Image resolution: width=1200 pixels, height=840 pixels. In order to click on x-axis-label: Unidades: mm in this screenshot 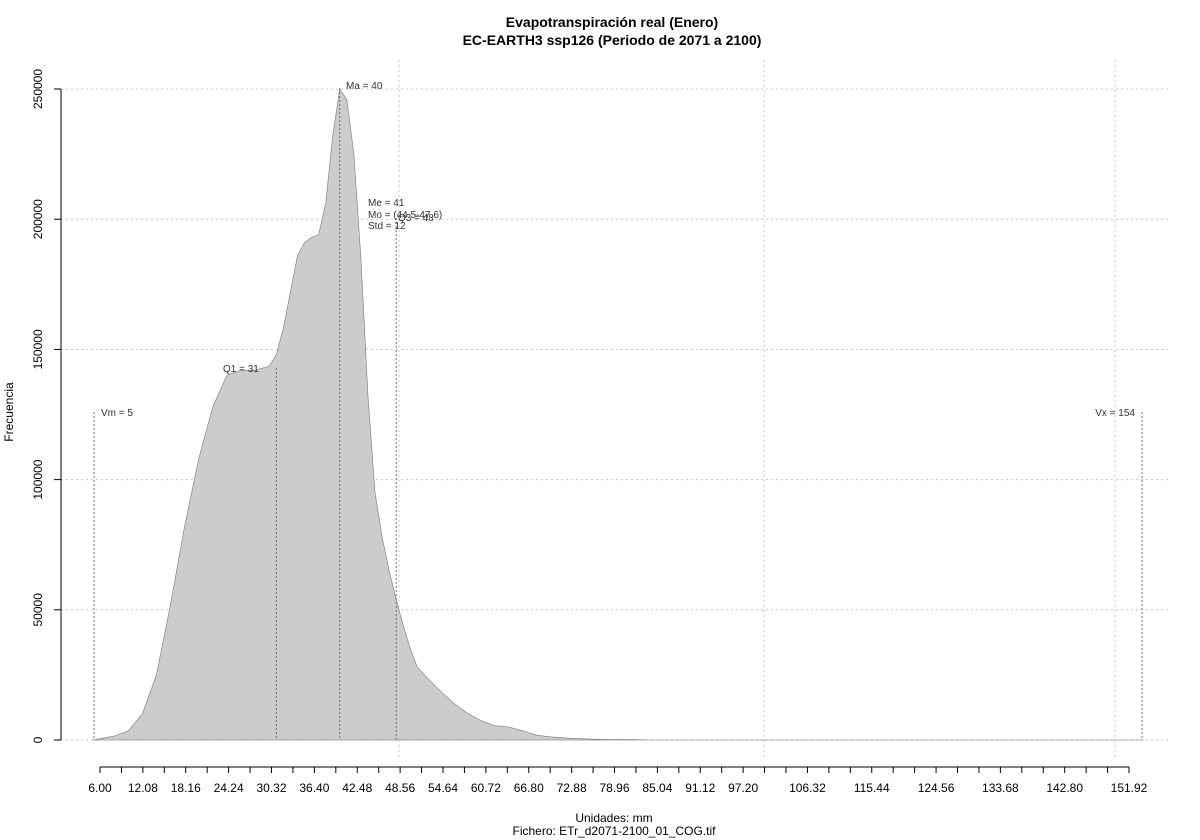, I will do `click(613, 818)`.